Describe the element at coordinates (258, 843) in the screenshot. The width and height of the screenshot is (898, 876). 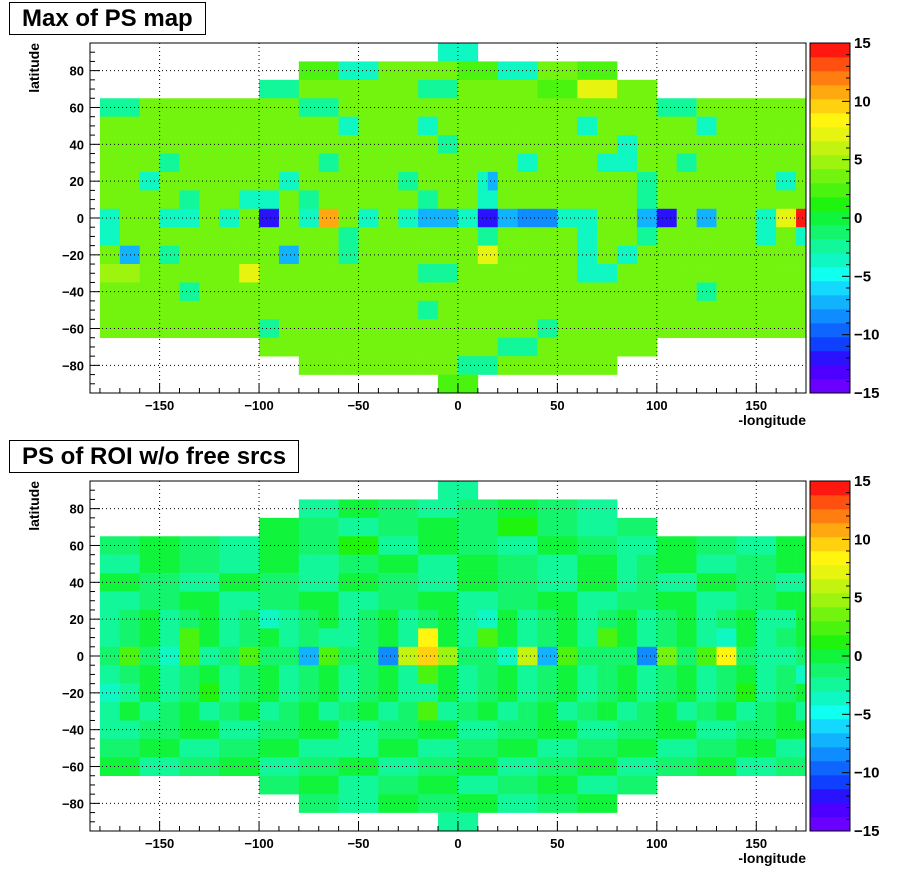
I see `x-tick-label: −100` at that location.